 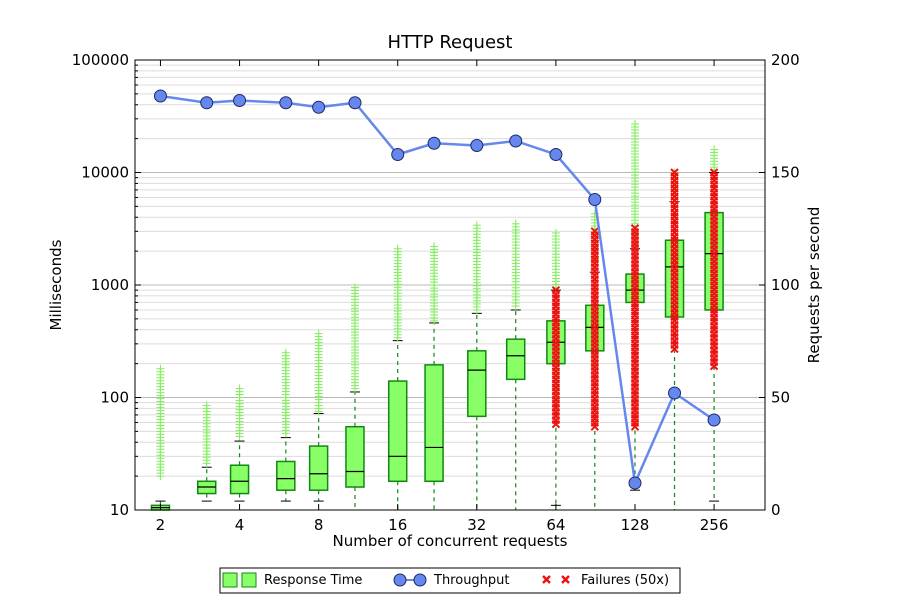 What do you see at coordinates (313, 580) in the screenshot?
I see `legend-label-response-time: Response Time` at bounding box center [313, 580].